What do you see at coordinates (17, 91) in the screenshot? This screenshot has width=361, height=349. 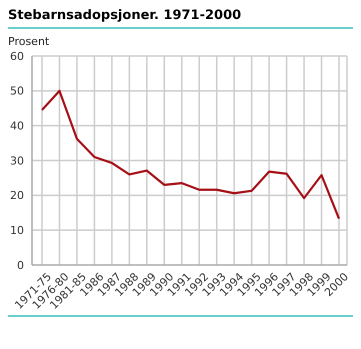 I see `y-tick-label: 50` at bounding box center [17, 91].